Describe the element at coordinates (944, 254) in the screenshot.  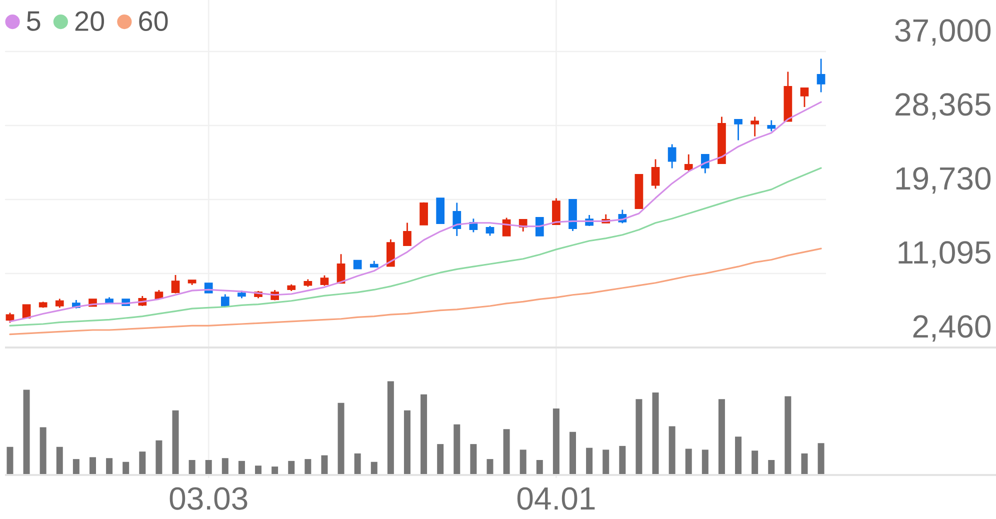
I see `y-tick-label: 11,095` at that location.